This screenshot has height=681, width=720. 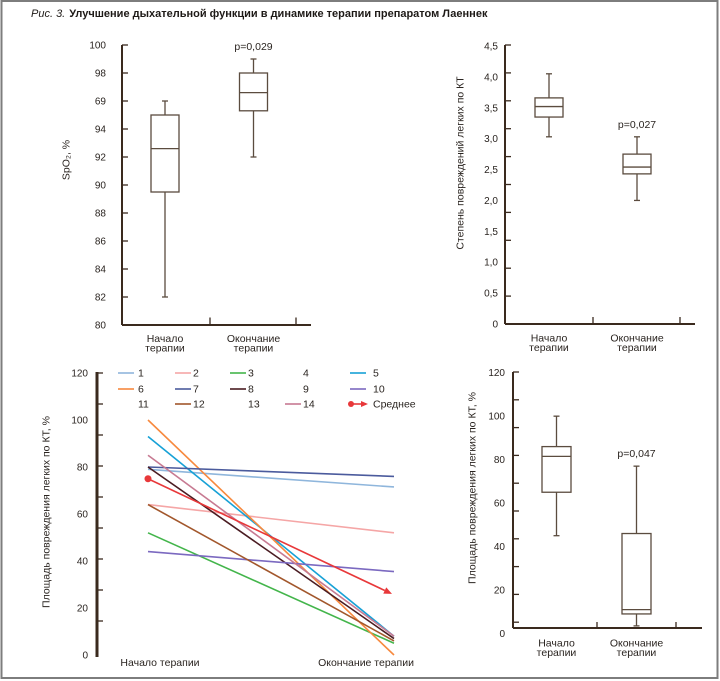 What do you see at coordinates (67, 160) in the screenshot?
I see `y-axis-label: SpO₂, %` at bounding box center [67, 160].